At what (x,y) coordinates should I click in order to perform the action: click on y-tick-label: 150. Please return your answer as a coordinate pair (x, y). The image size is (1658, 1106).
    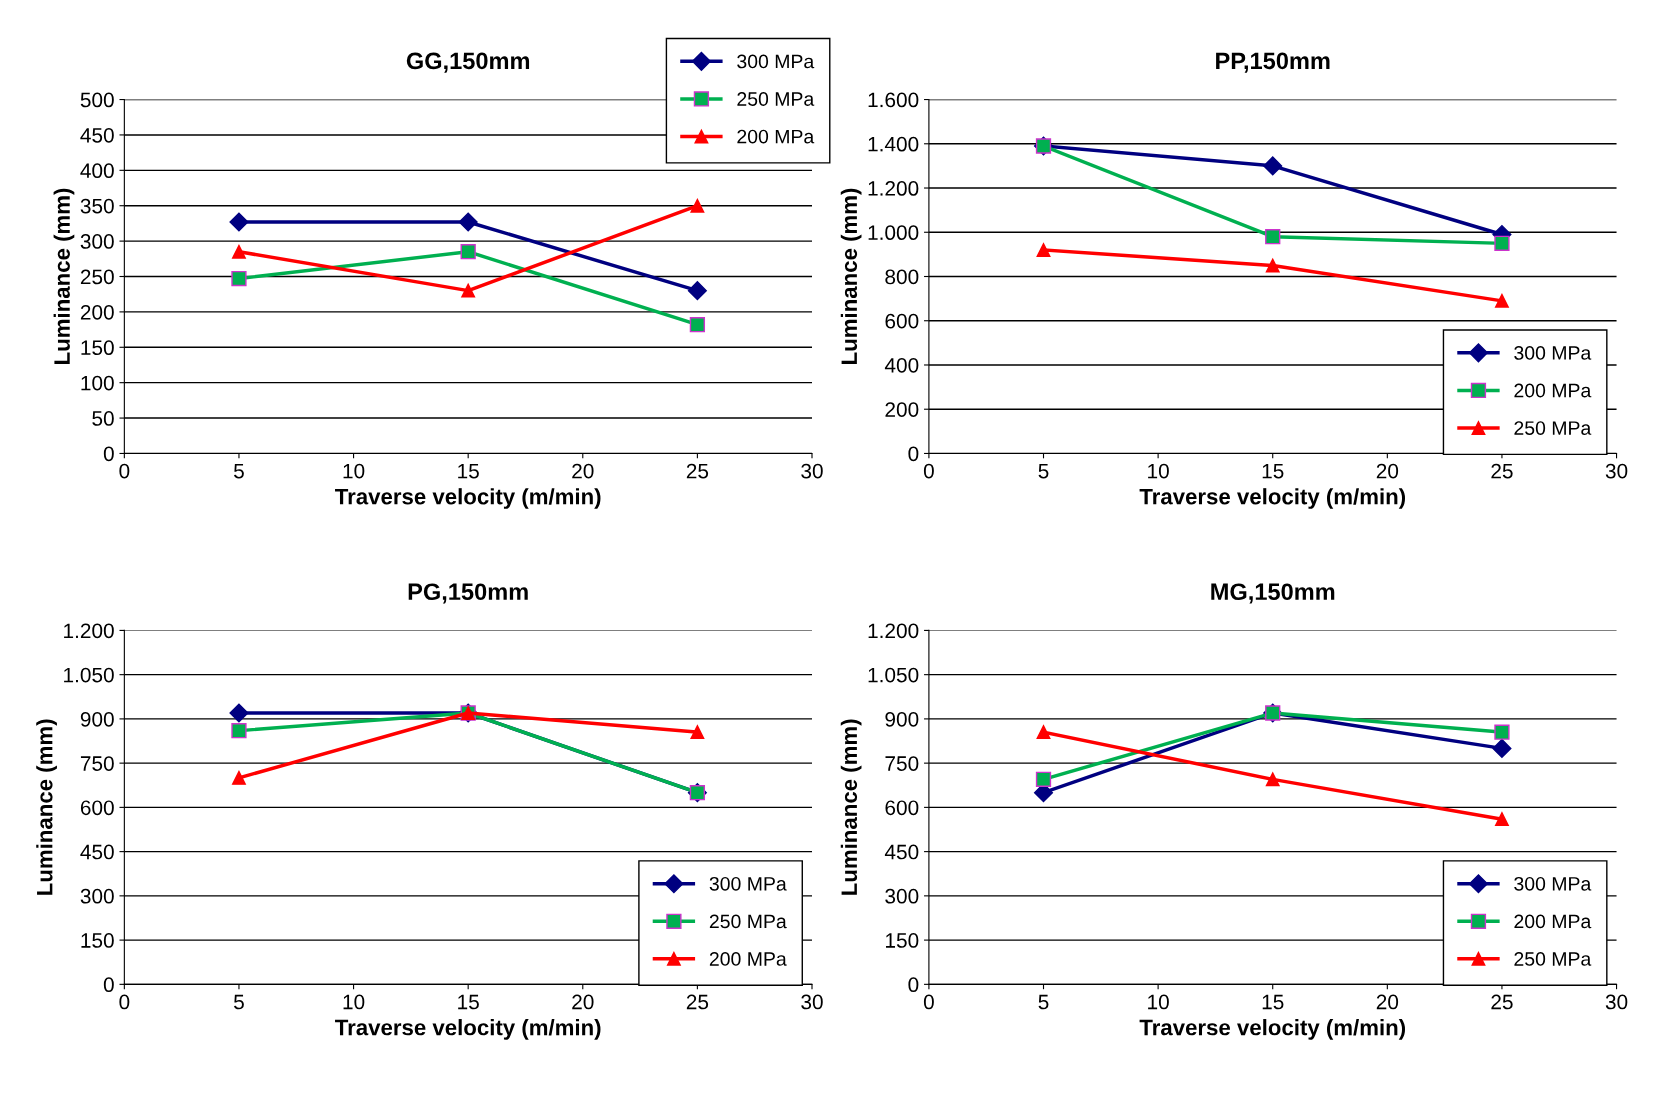
    Looking at the image, I should click on (902, 940).